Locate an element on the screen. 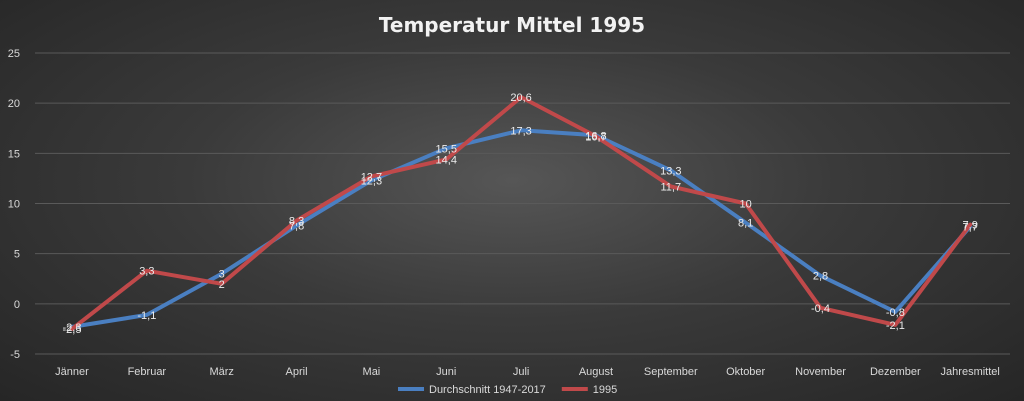 This screenshot has height=401, width=1024. data-label: 17,3 is located at coordinates (520, 131).